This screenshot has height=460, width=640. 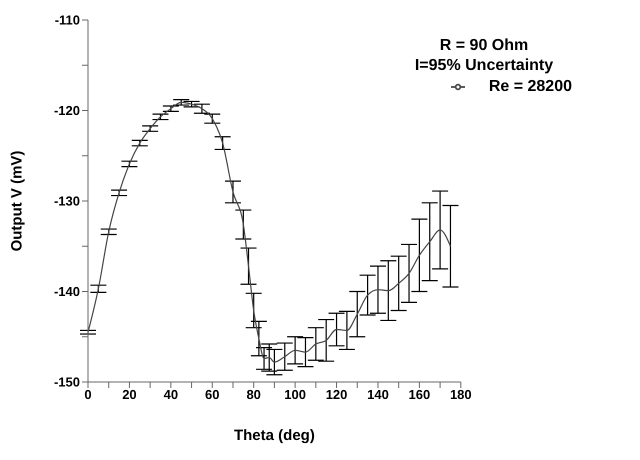 I want to click on x-tick-label: 160, so click(x=419, y=394).